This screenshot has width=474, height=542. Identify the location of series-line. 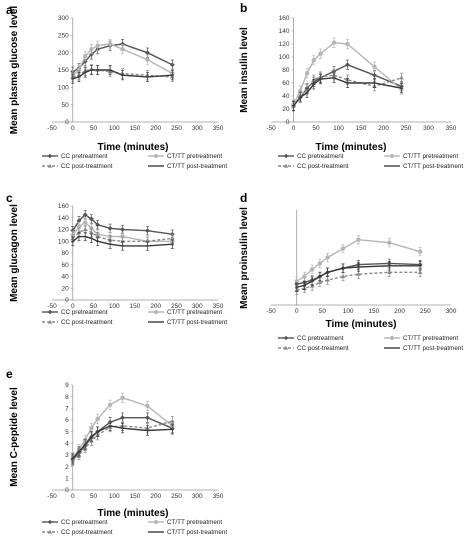
(122, 235).